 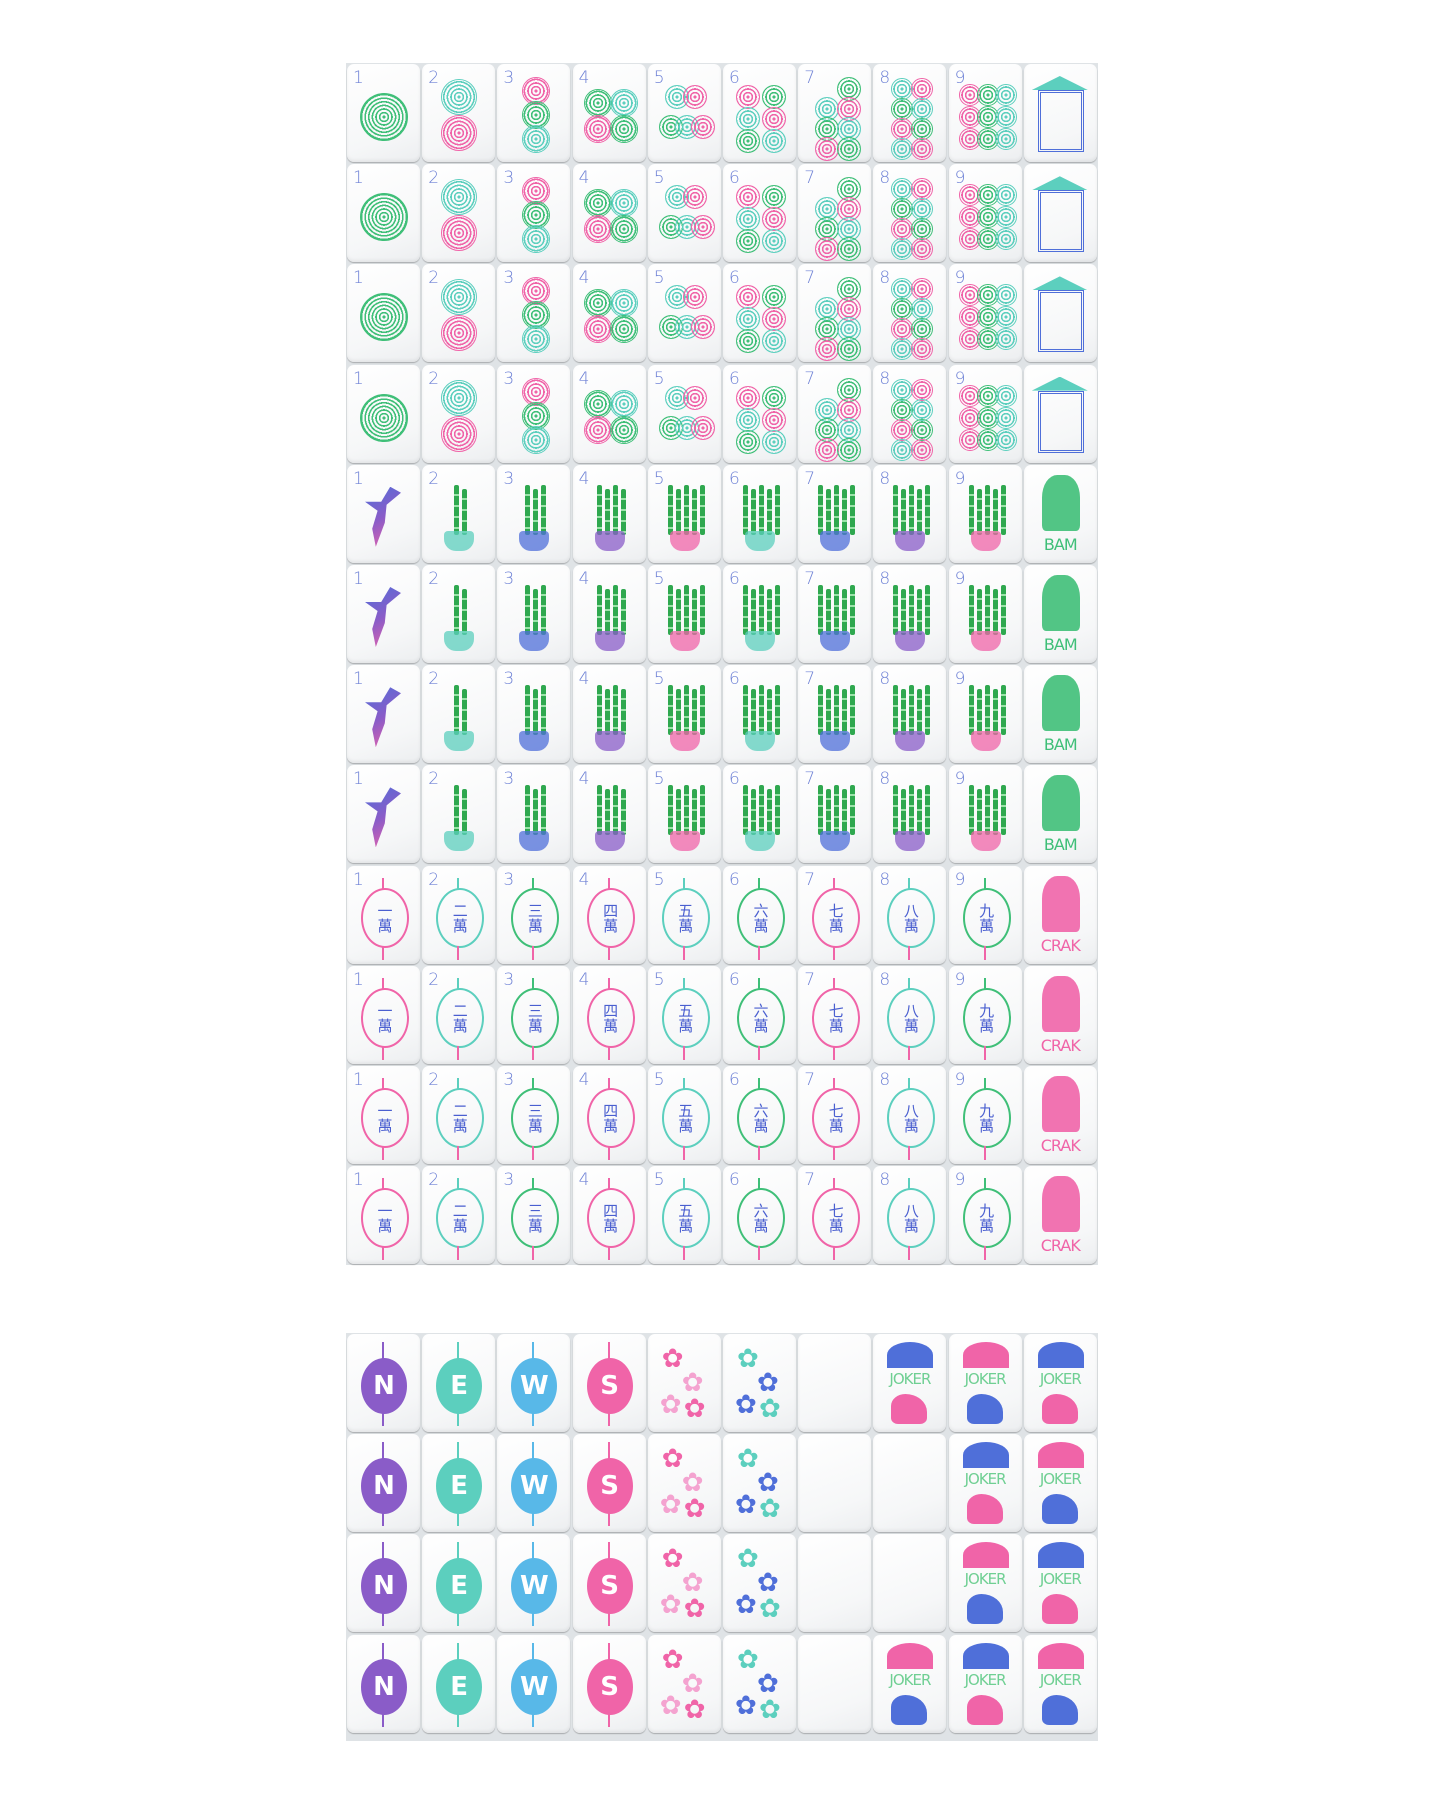 I want to click on craks-9-tile: 9 九萬, so click(x=985, y=914).